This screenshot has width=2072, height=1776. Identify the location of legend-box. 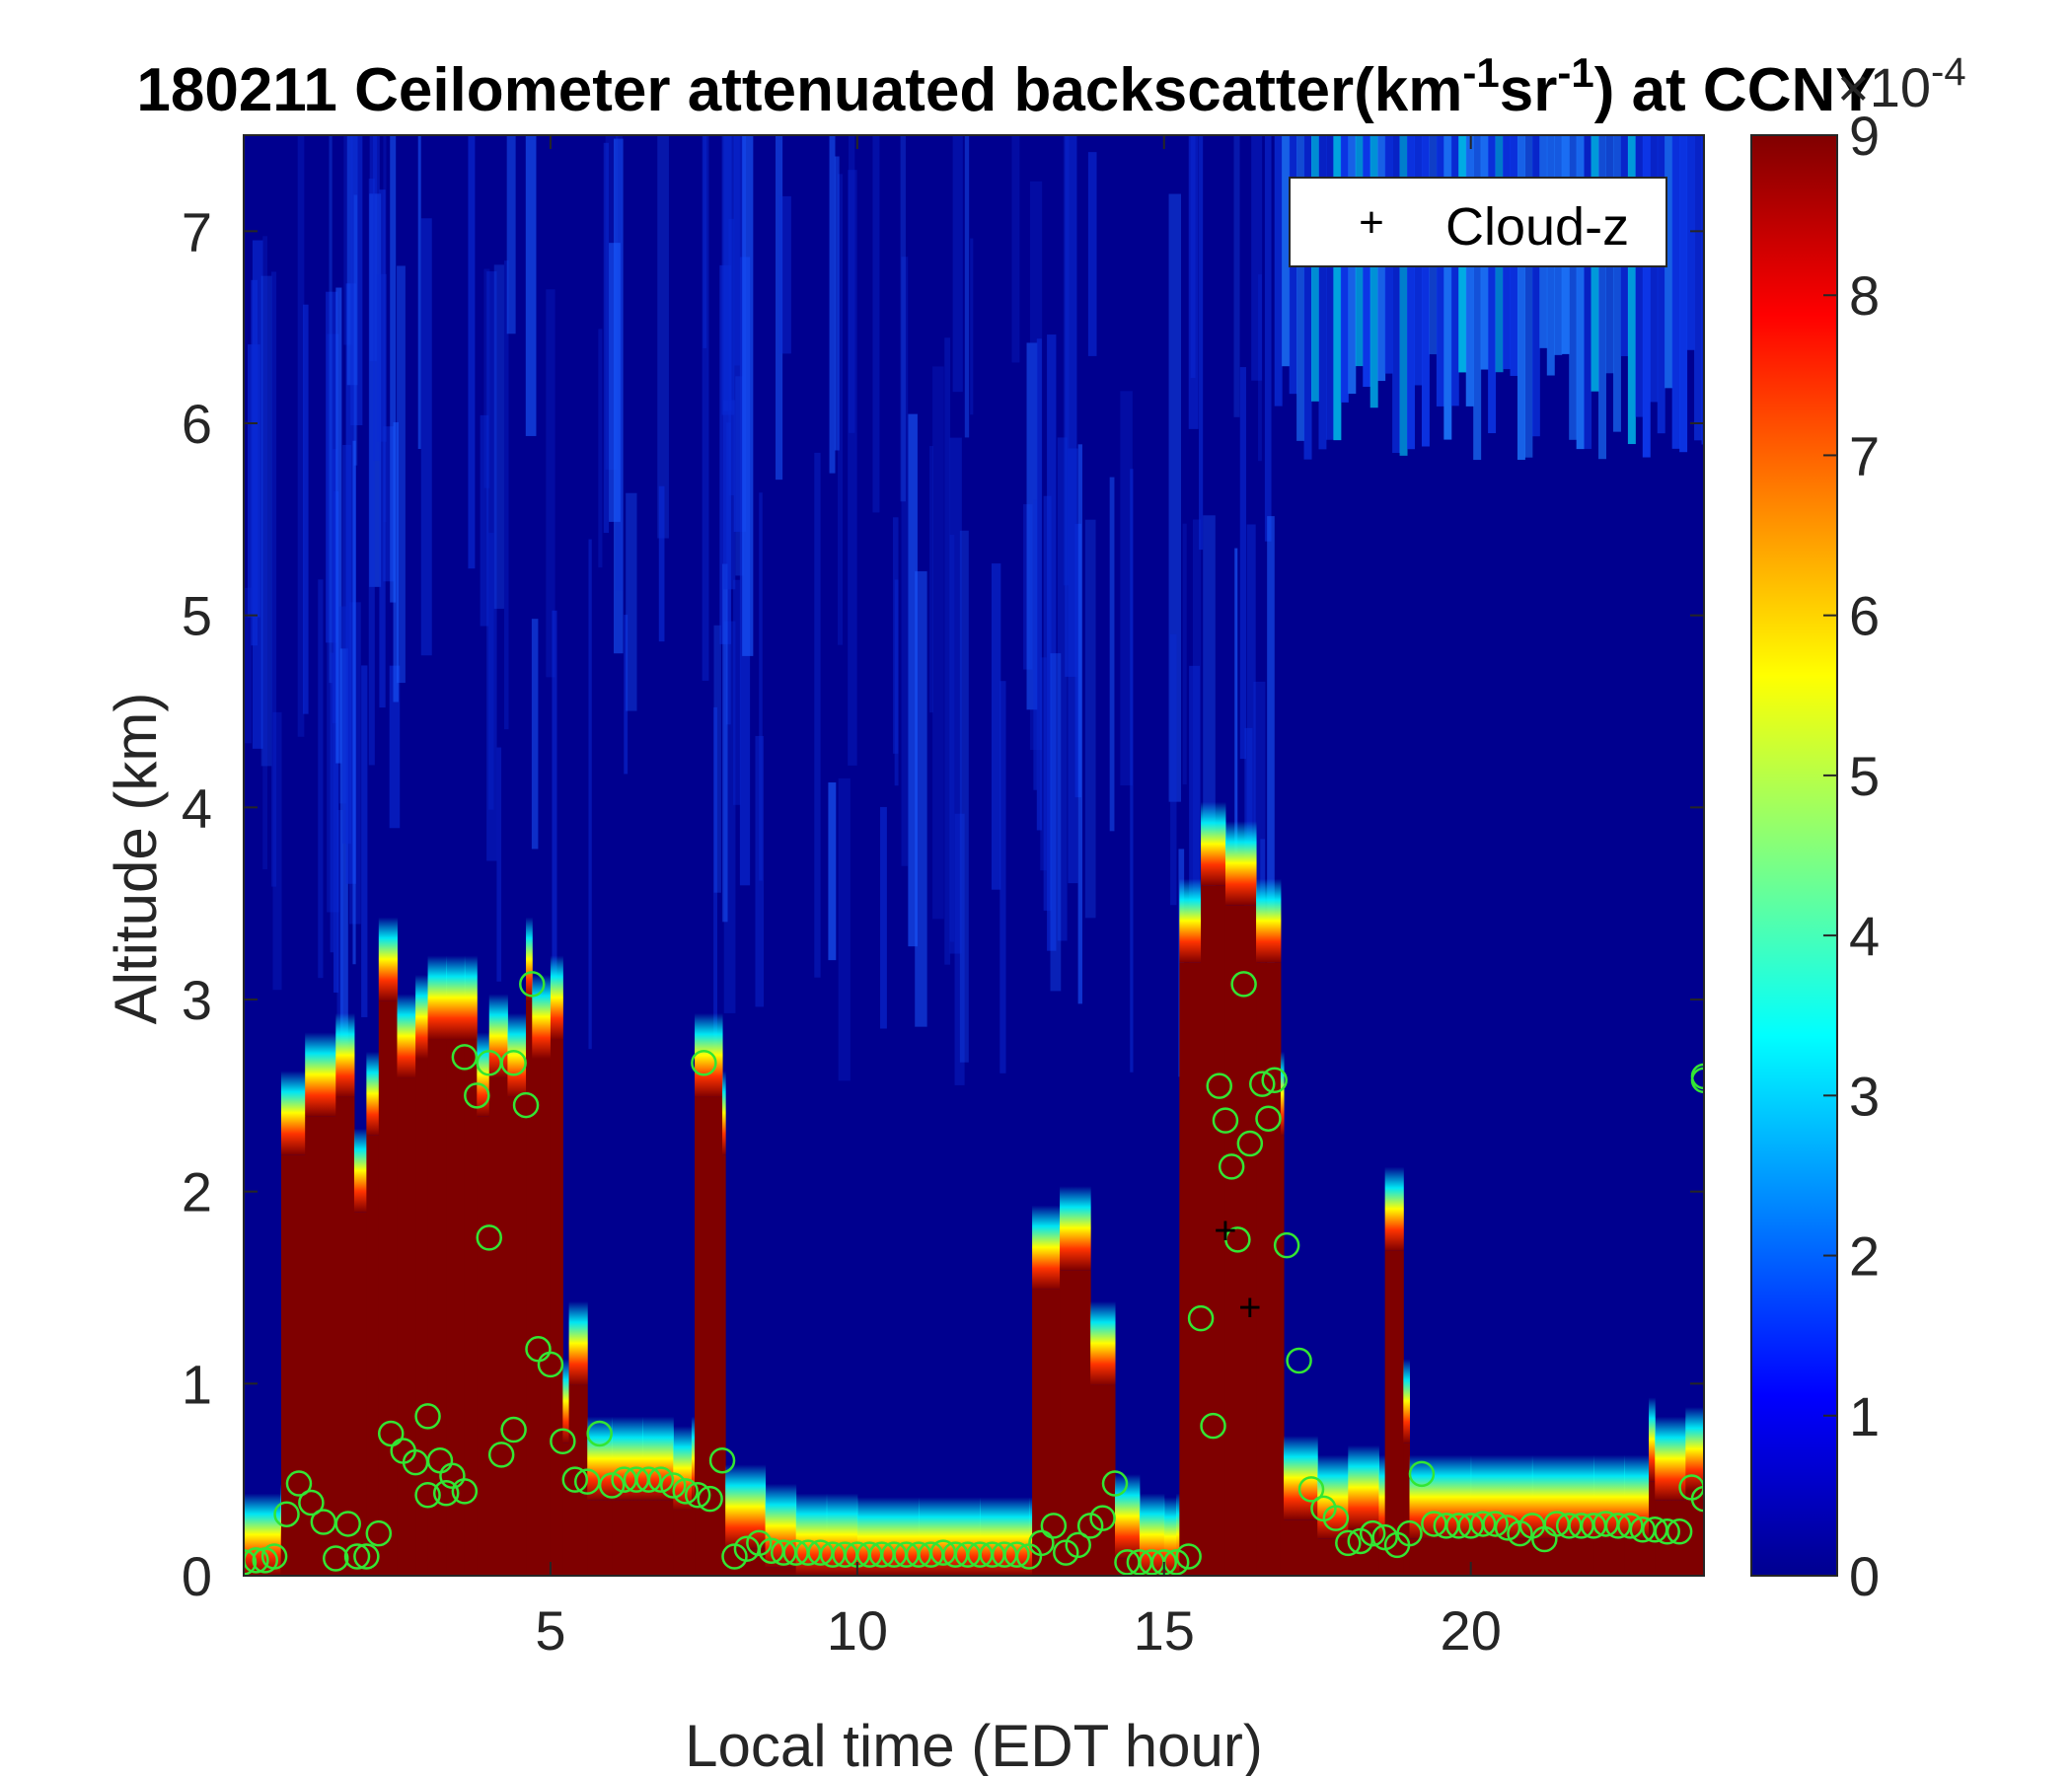
(1478, 222).